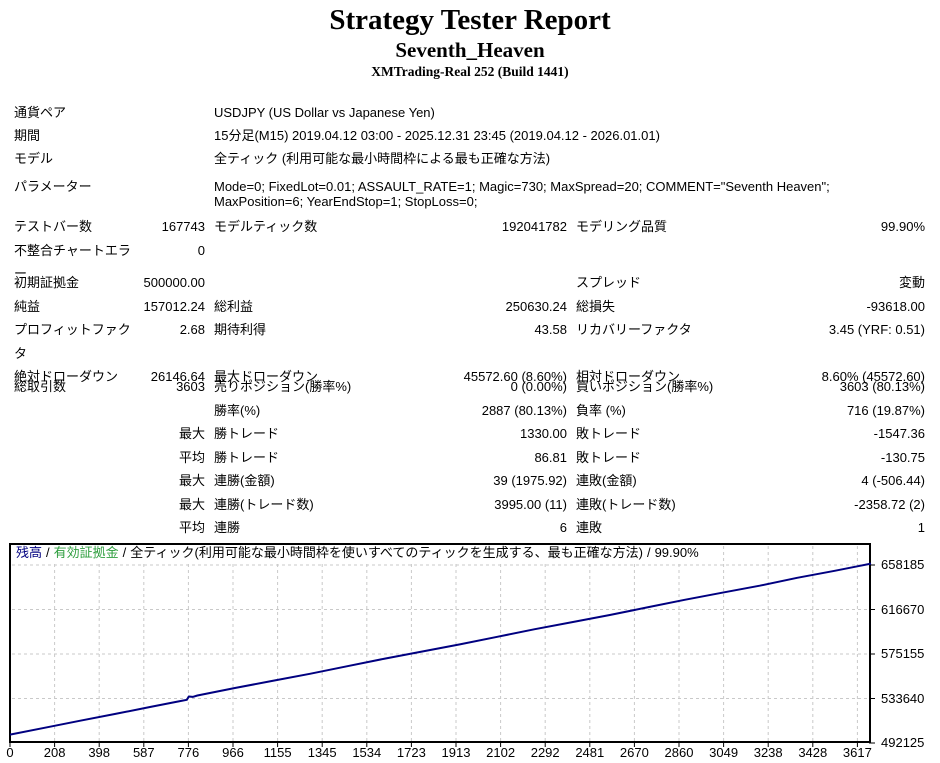  Describe the element at coordinates (679, 752) in the screenshot. I see `x-tick-label: 2860` at that location.